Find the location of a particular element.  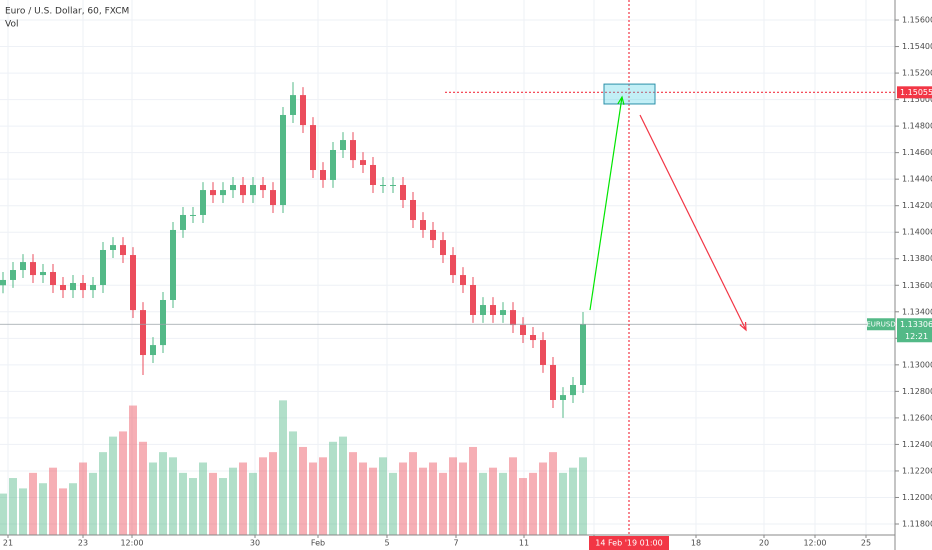

x-tick-label: 5 is located at coordinates (386, 543).